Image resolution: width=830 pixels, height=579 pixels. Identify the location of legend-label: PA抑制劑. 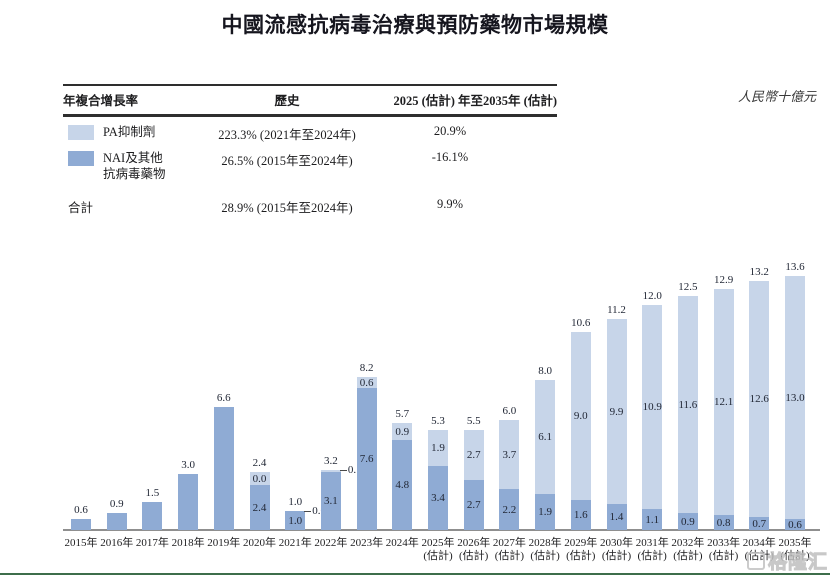
(129, 132).